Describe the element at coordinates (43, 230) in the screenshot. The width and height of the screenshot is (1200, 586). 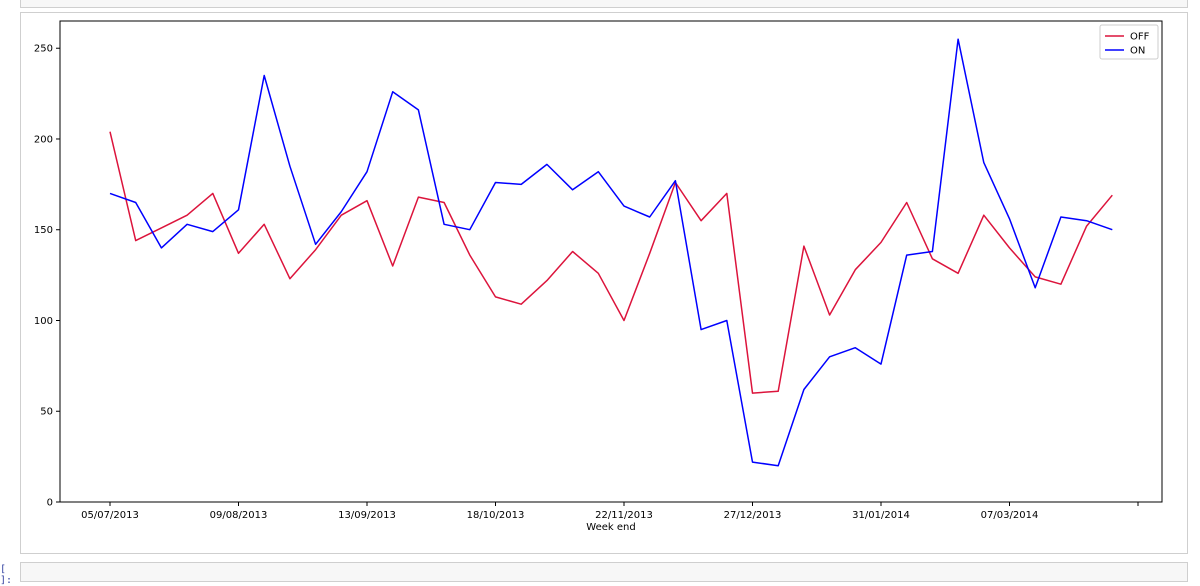
I see `y-tick-label: 150` at that location.